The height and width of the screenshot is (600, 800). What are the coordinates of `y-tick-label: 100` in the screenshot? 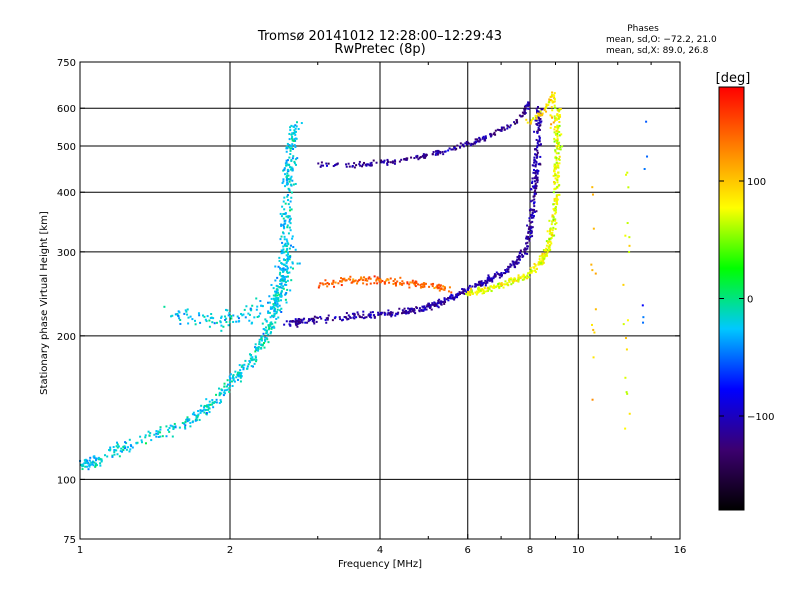 It's located at (66, 480).